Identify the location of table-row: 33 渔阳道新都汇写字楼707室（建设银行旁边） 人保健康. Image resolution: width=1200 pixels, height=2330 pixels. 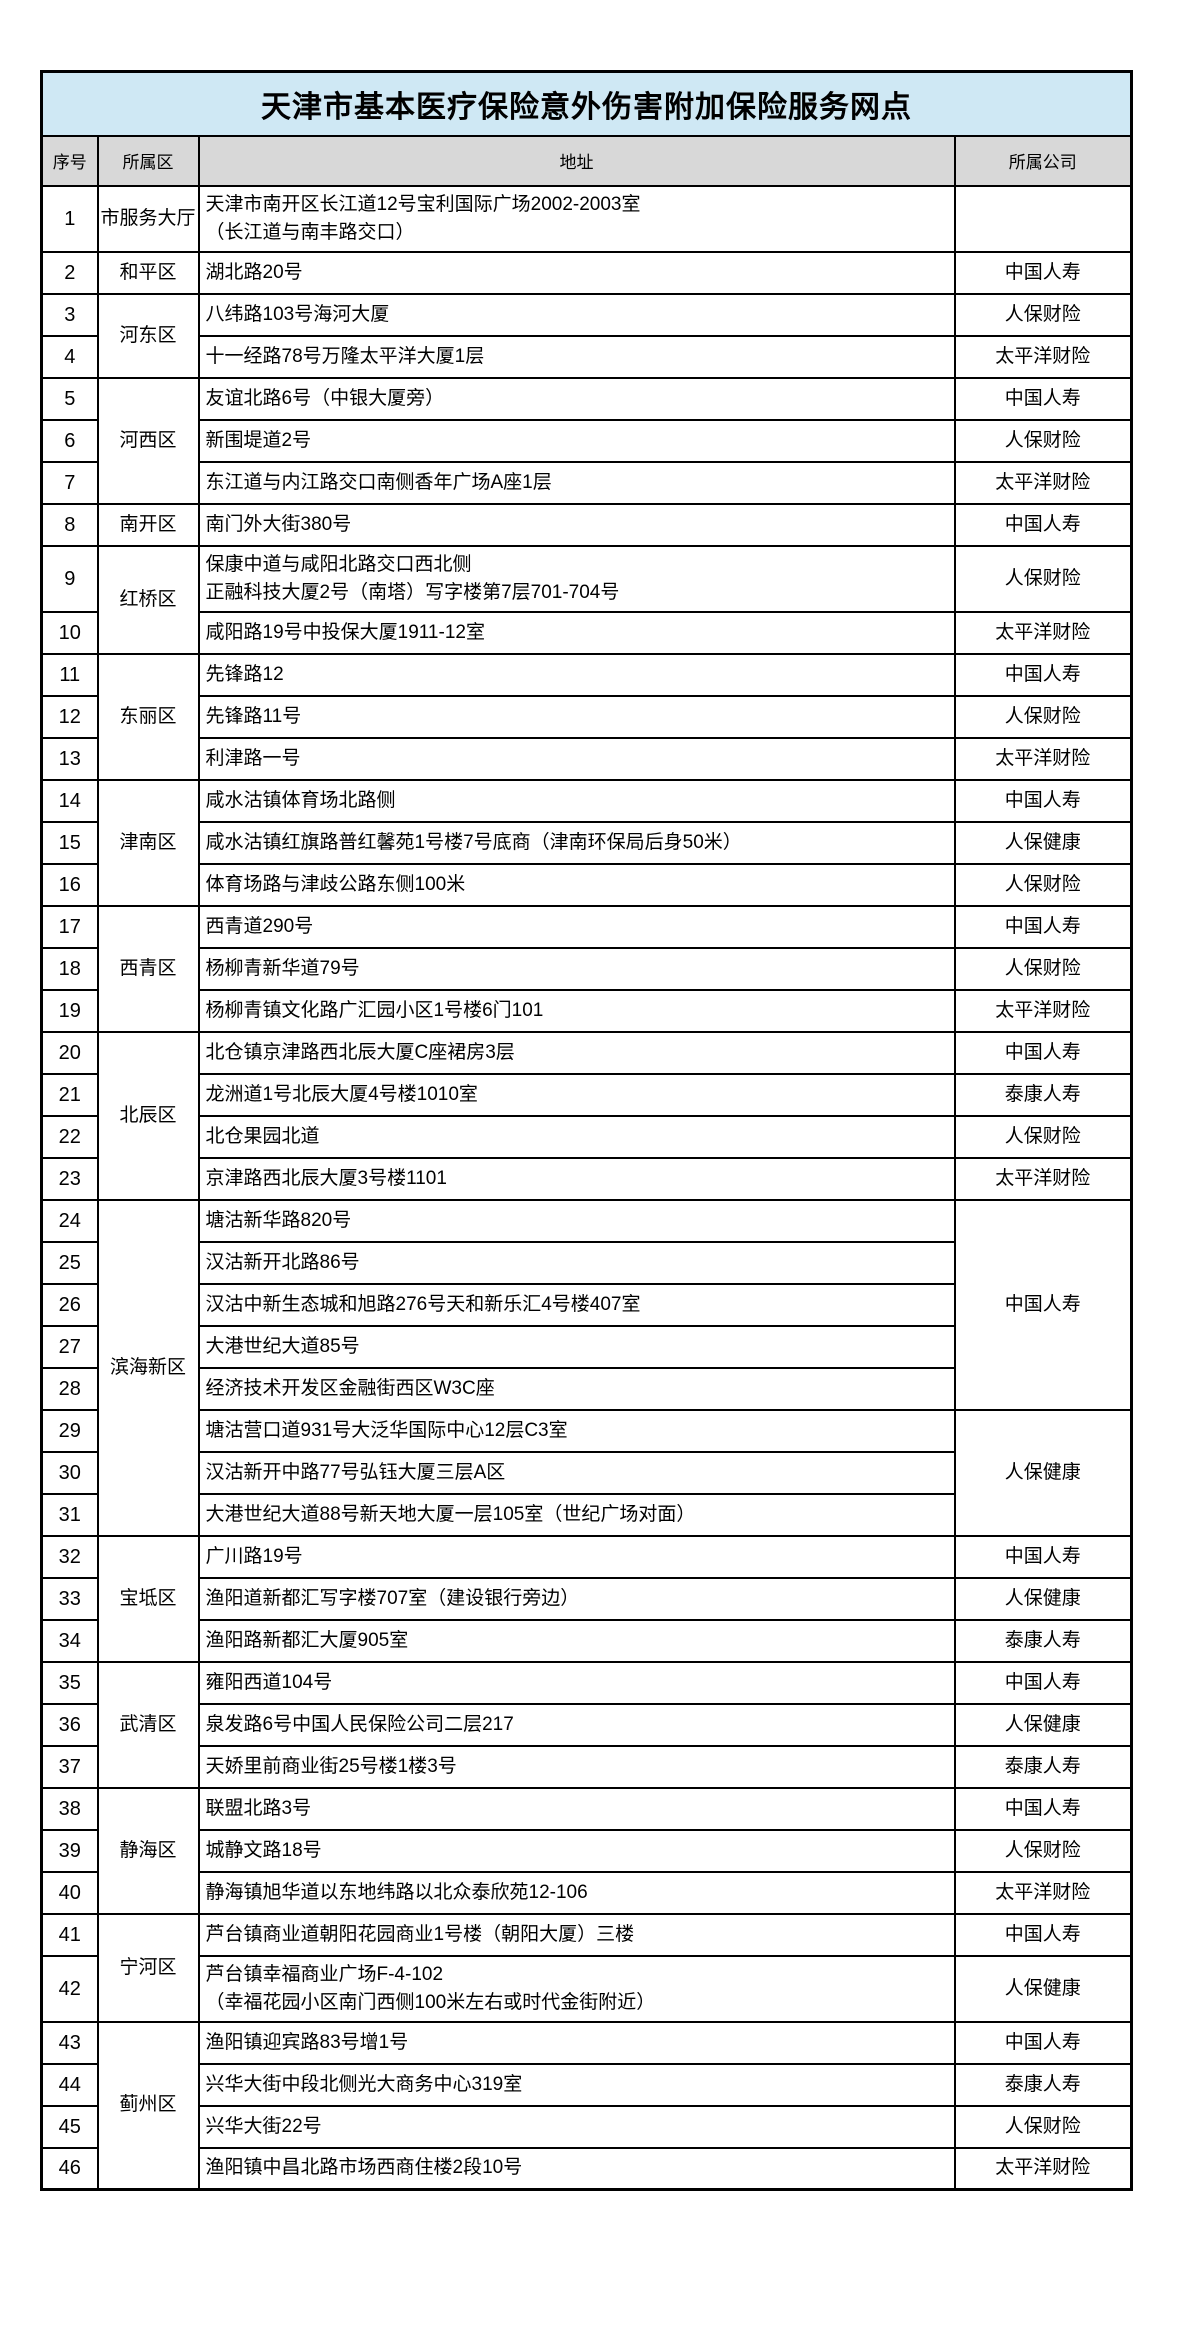
(586, 1598).